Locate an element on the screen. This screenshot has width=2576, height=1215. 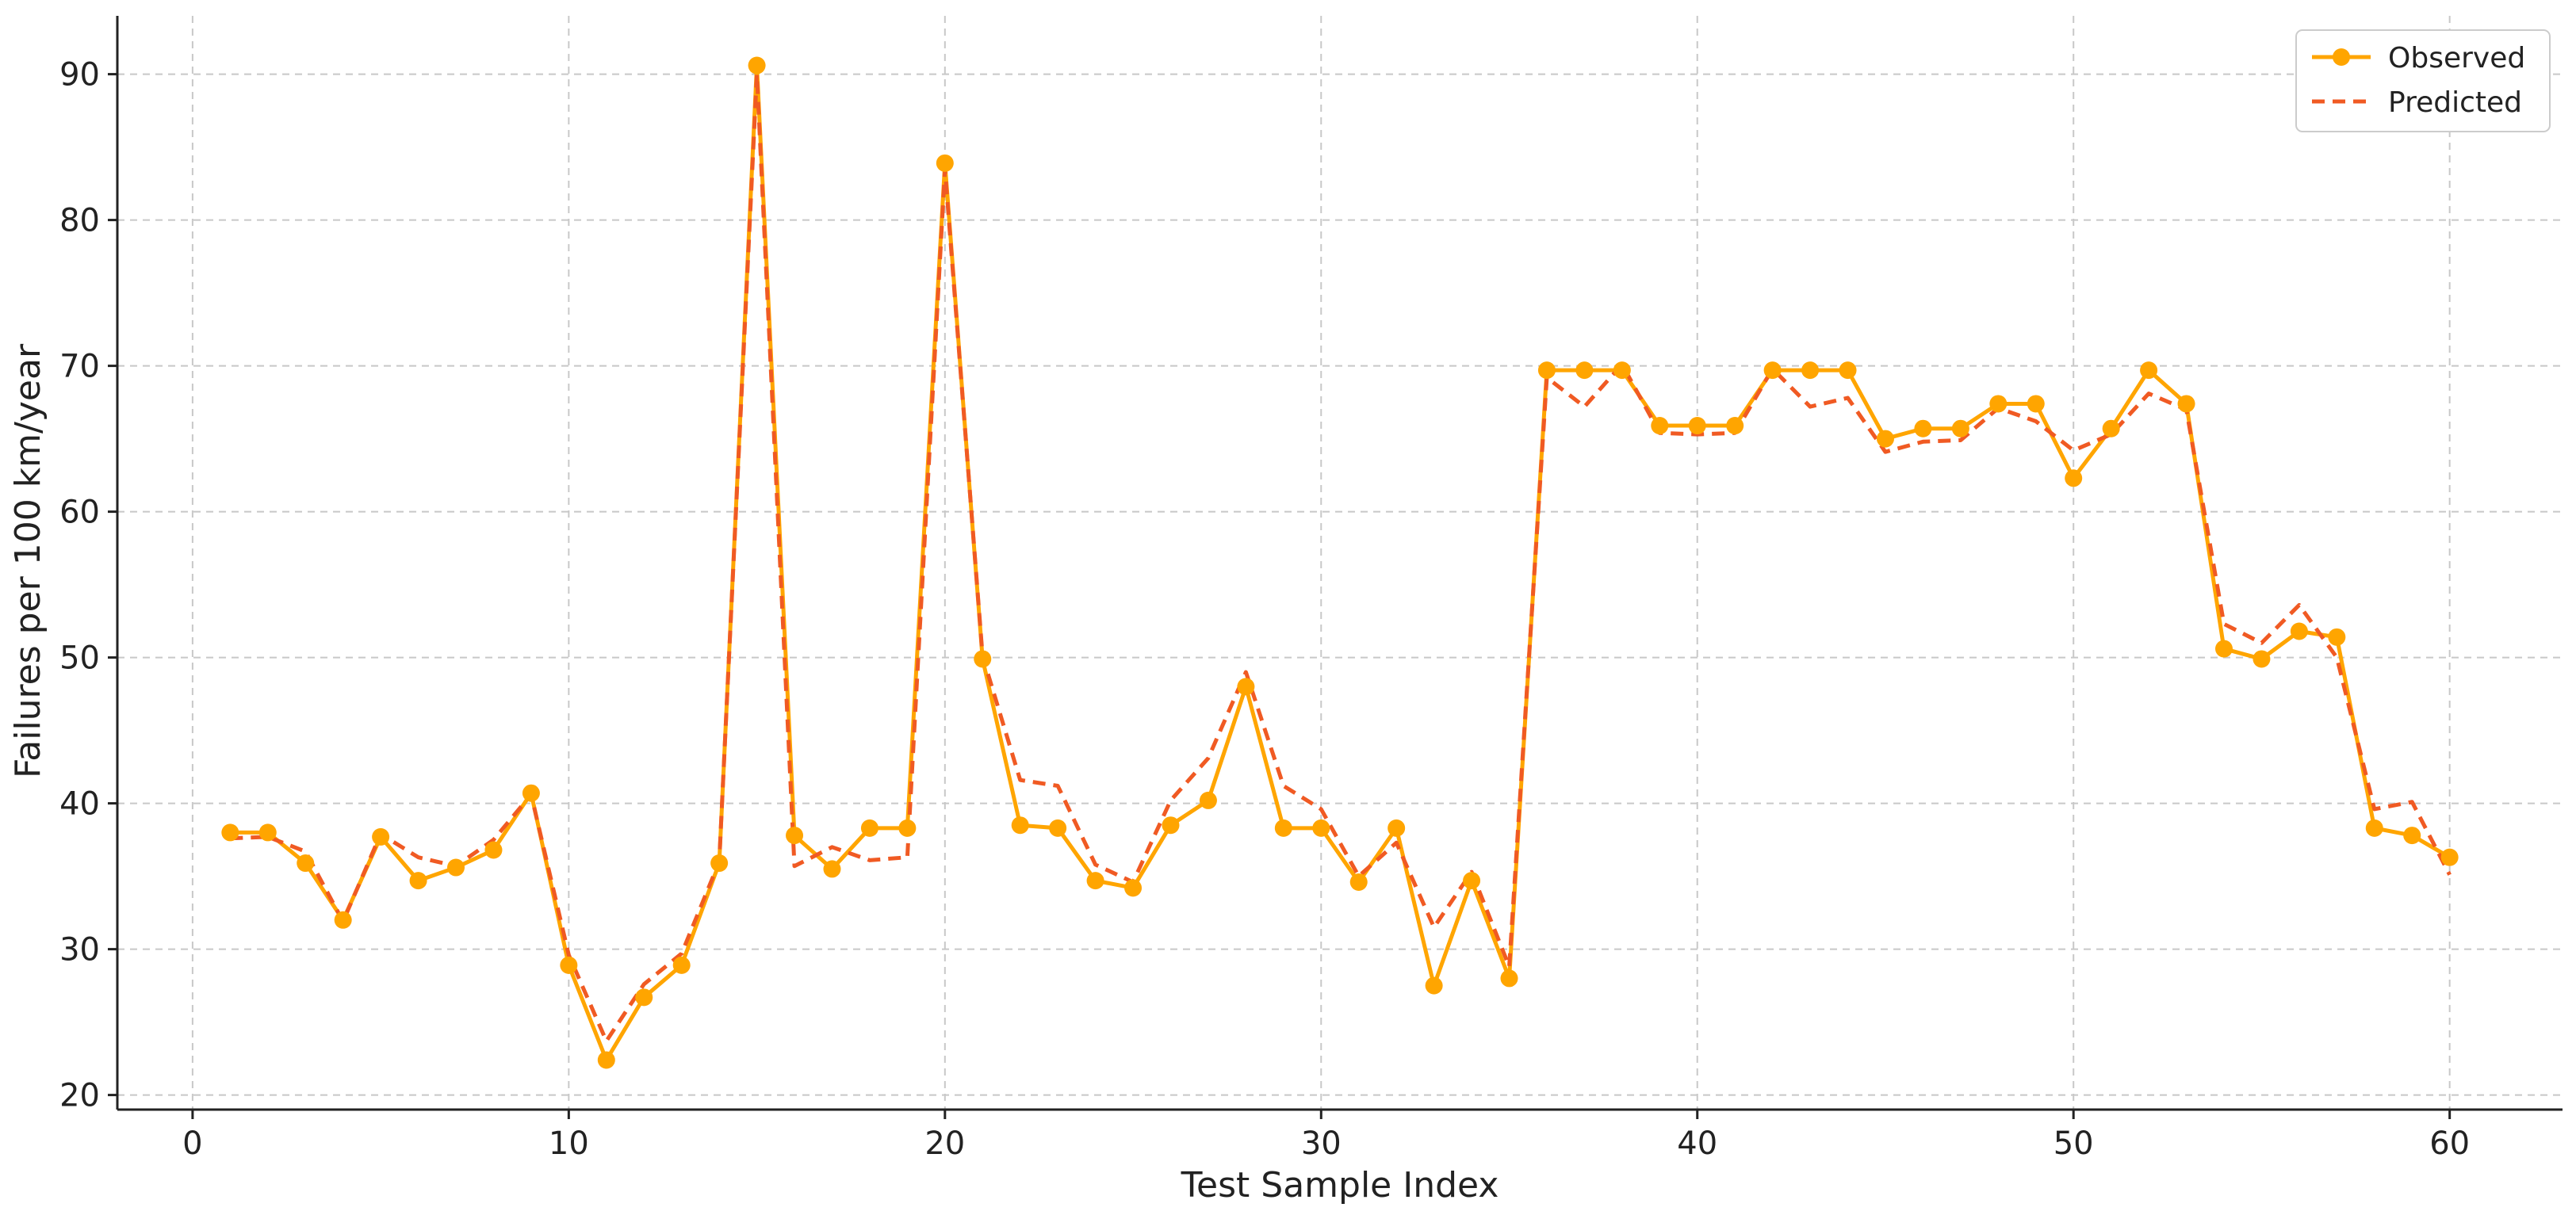
y-tick-label: 60 is located at coordinates (79, 513).